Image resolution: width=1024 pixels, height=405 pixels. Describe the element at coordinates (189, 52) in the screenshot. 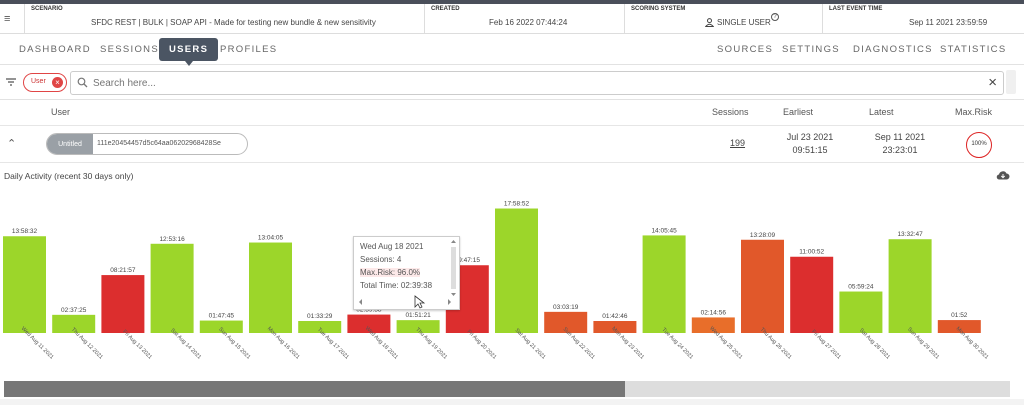

I see `tab-users: USERS` at that location.